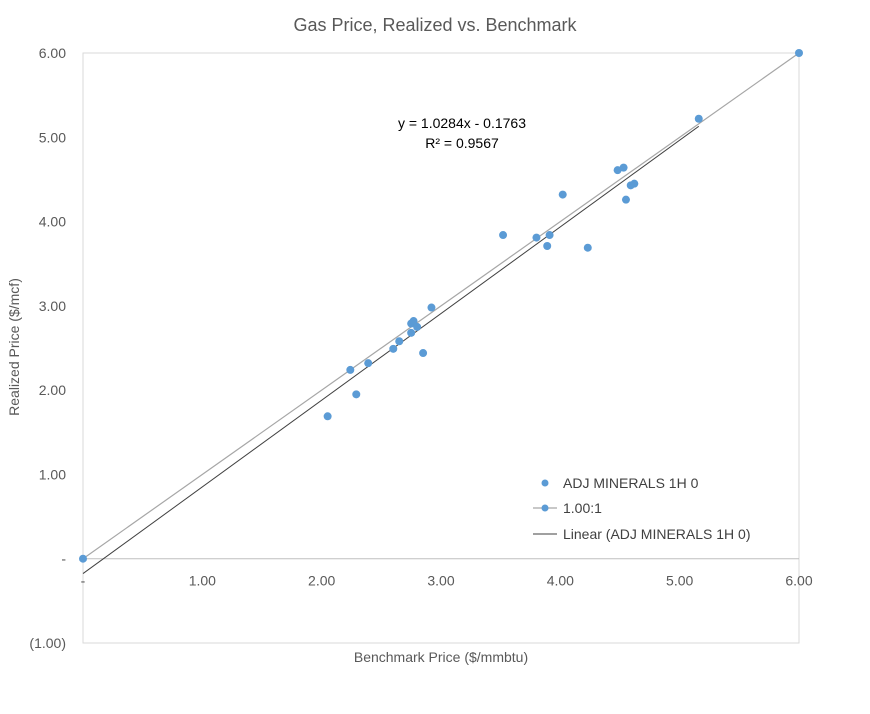 The height and width of the screenshot is (714, 870). Describe the element at coordinates (679, 581) in the screenshot. I see `x-tick-label: 5.00` at that location.